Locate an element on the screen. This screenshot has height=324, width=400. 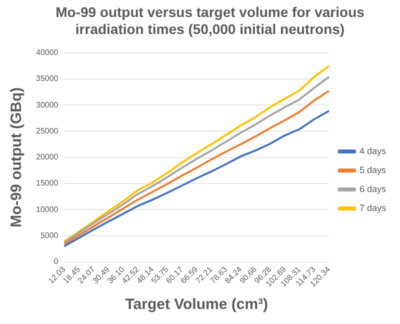
chart-title: Mo-99 output versus target volume for various irradiation times (50,000 initial neutrons) is located at coordinates (210, 21).